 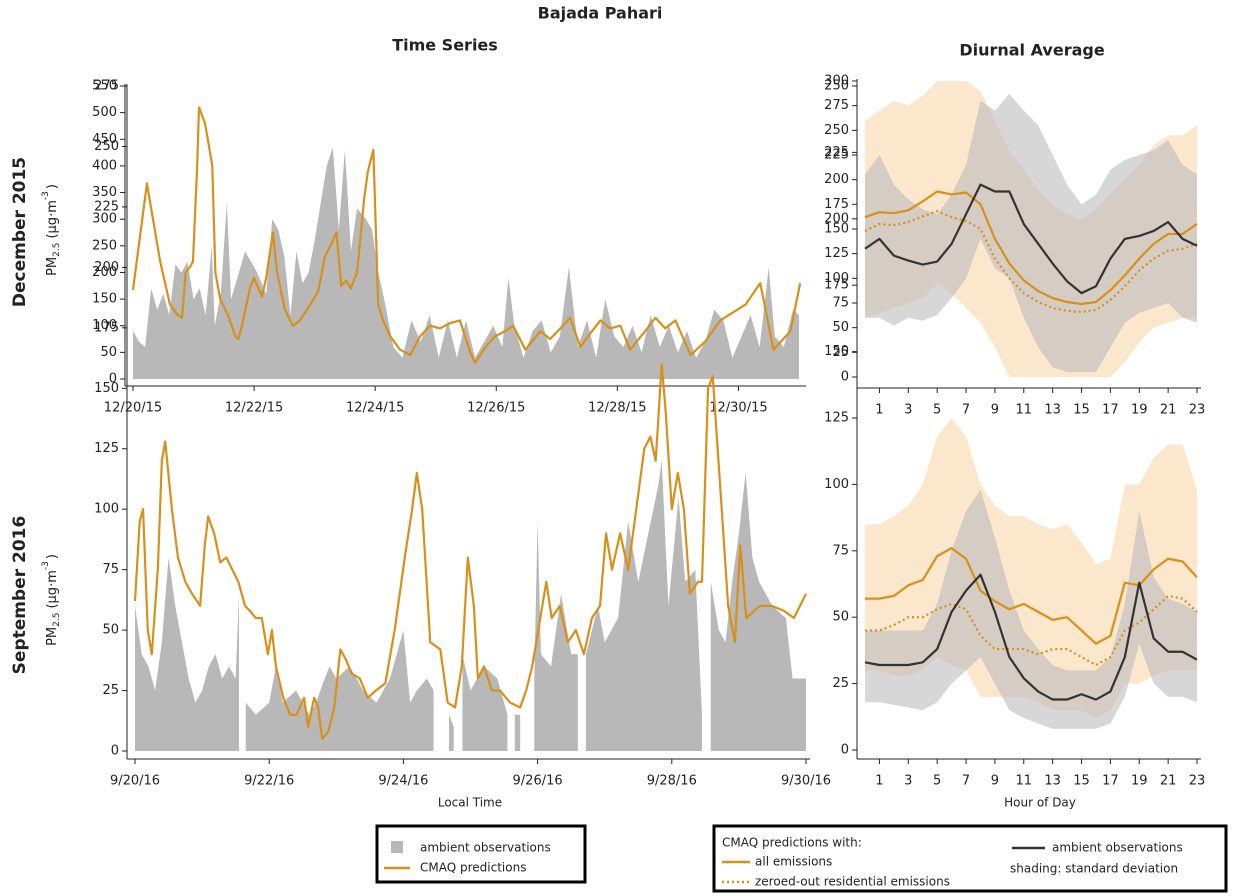 What do you see at coordinates (538, 781) in the screenshot?
I see `x-tick-label: 9/26/16` at bounding box center [538, 781].